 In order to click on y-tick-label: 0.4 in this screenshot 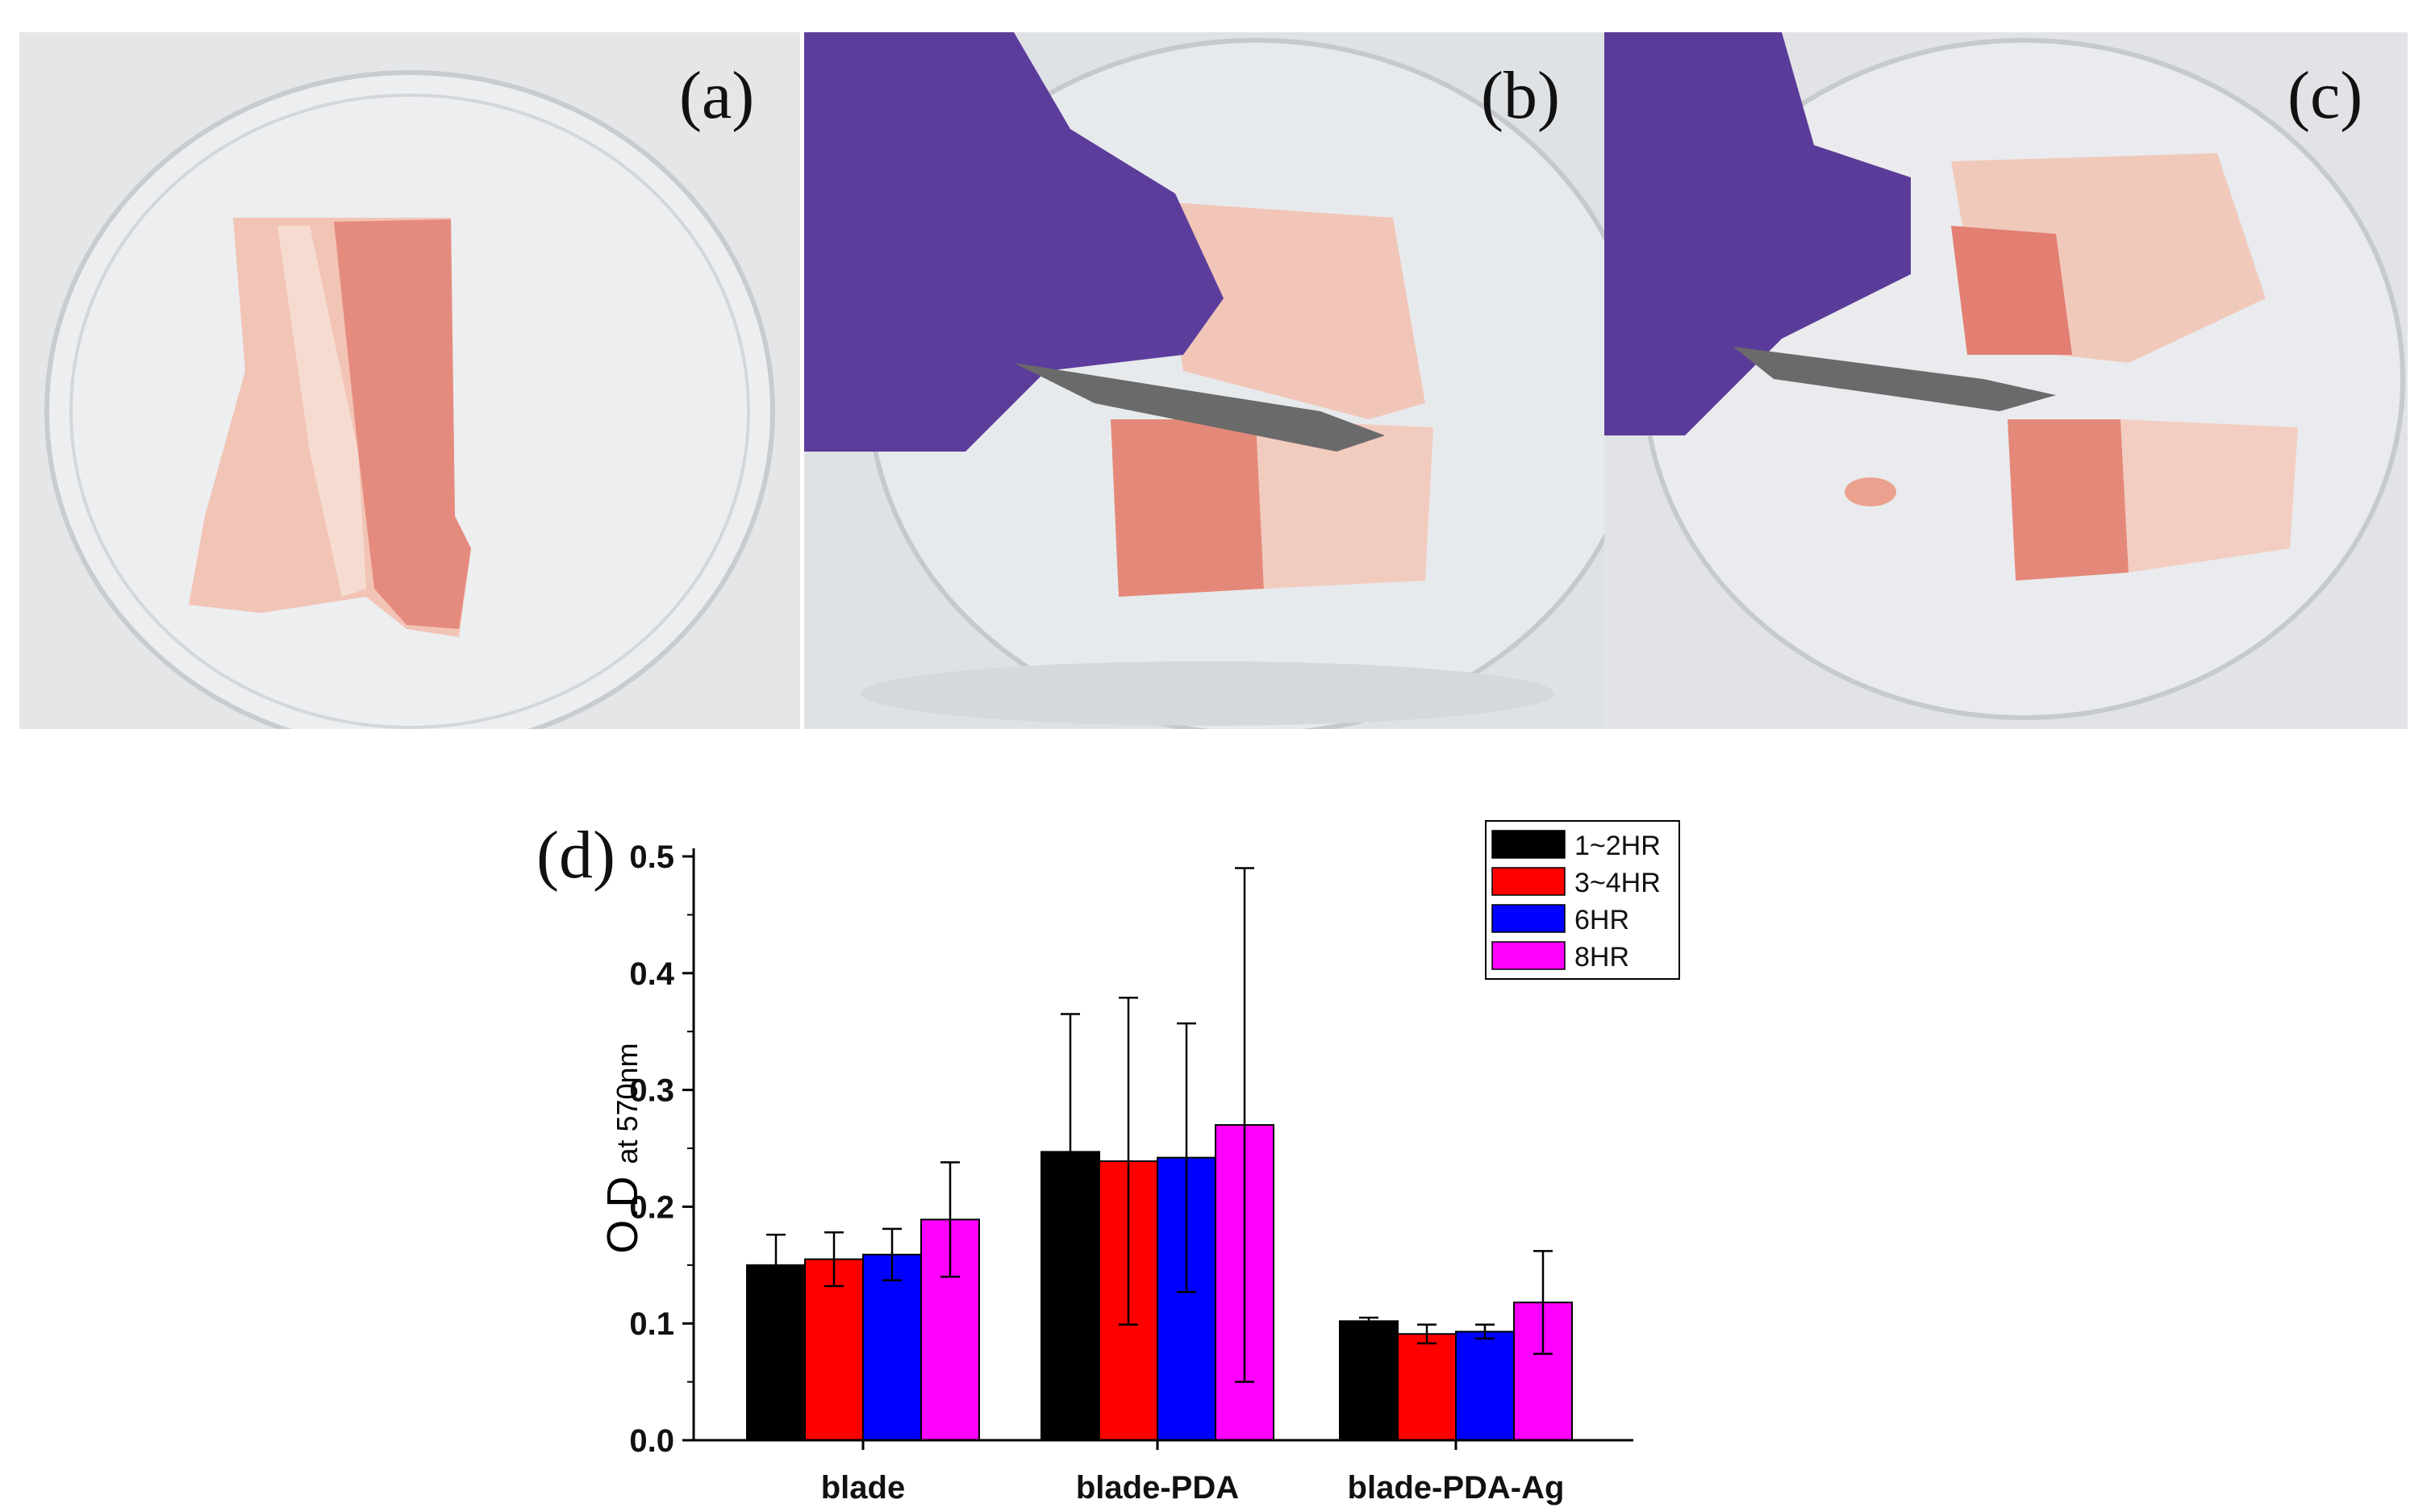, I will do `click(651, 974)`.